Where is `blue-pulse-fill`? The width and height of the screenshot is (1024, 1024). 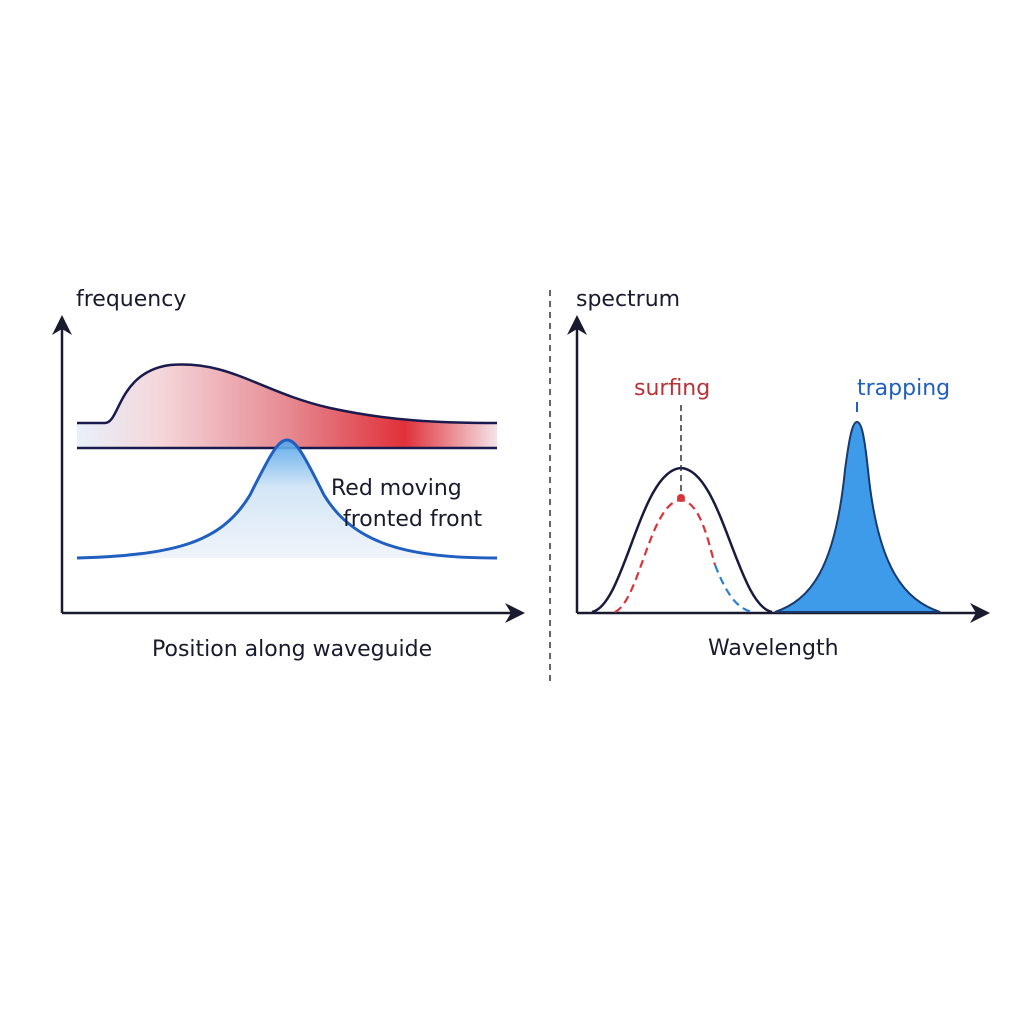 blue-pulse-fill is located at coordinates (287, 499).